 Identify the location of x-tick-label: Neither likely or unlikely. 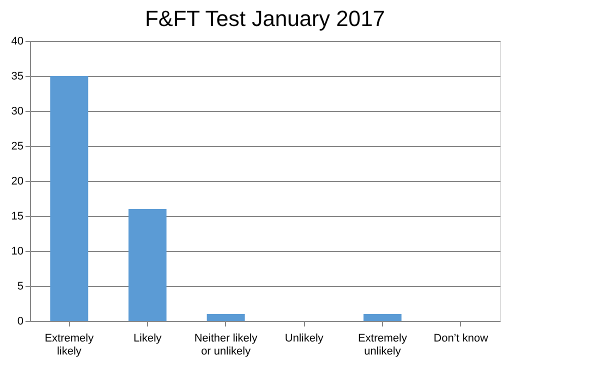
(226, 345).